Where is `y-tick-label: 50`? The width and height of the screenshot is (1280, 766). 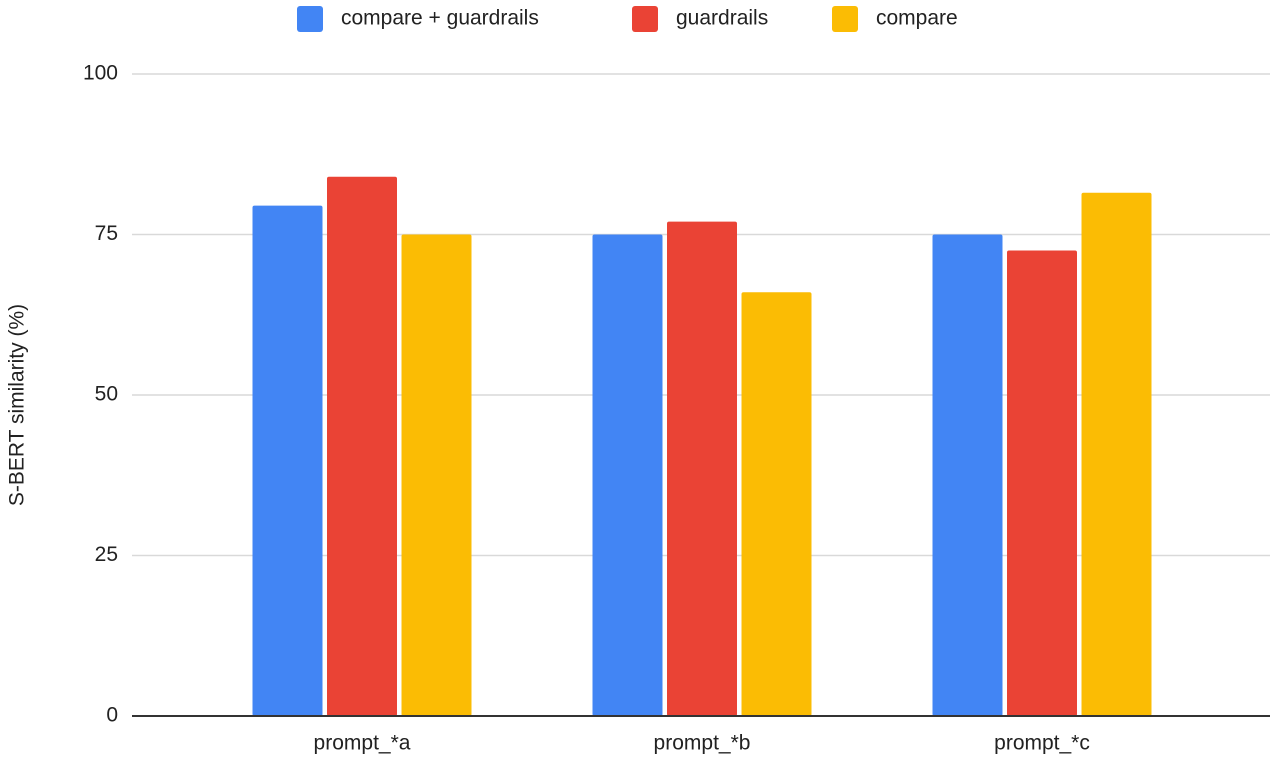 y-tick-label: 50 is located at coordinates (106, 394).